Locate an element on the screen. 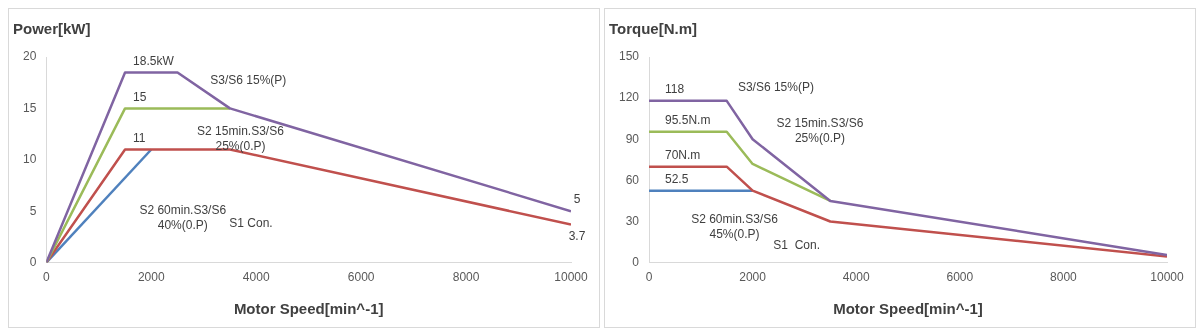 The image size is (1200, 333). data-label: 18.5kW is located at coordinates (154, 60).